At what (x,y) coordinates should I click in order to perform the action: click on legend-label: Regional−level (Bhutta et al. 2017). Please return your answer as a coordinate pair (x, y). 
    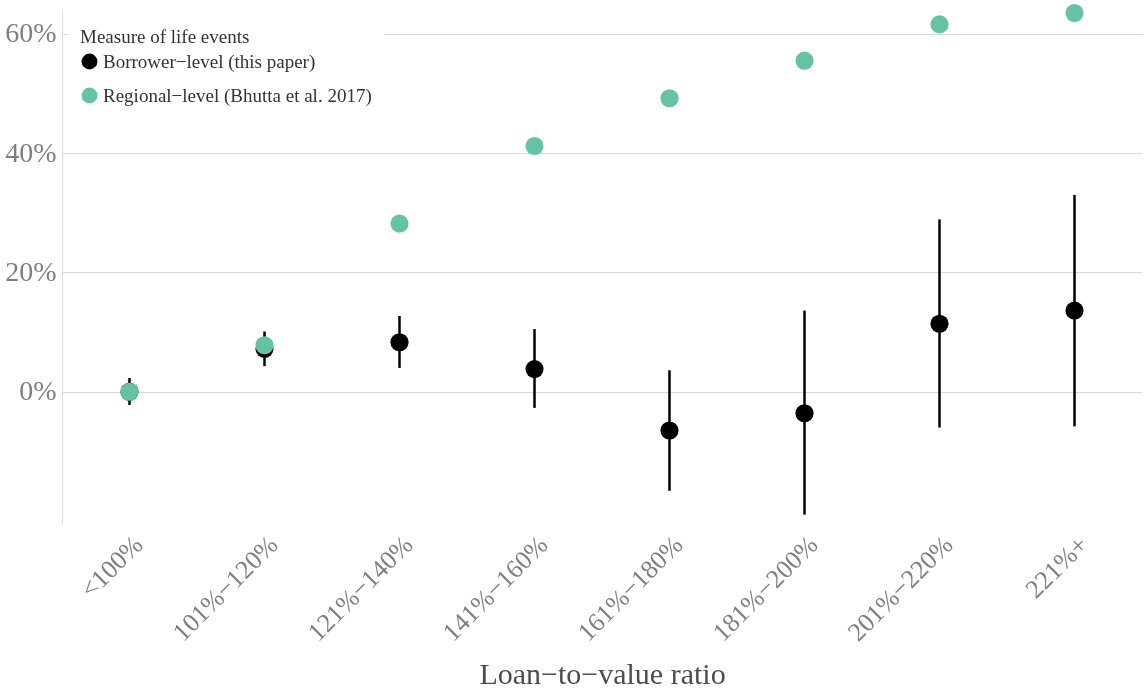
    Looking at the image, I should click on (237, 95).